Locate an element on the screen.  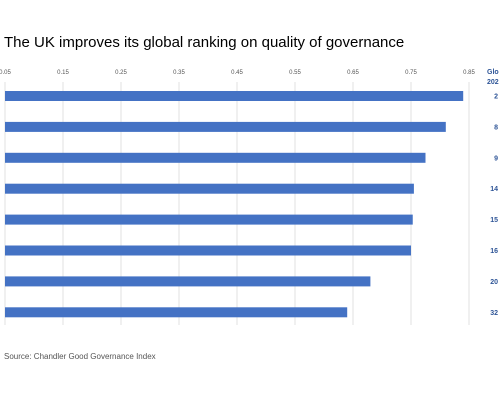
x-tick-label: 0.85 is located at coordinates (469, 73).